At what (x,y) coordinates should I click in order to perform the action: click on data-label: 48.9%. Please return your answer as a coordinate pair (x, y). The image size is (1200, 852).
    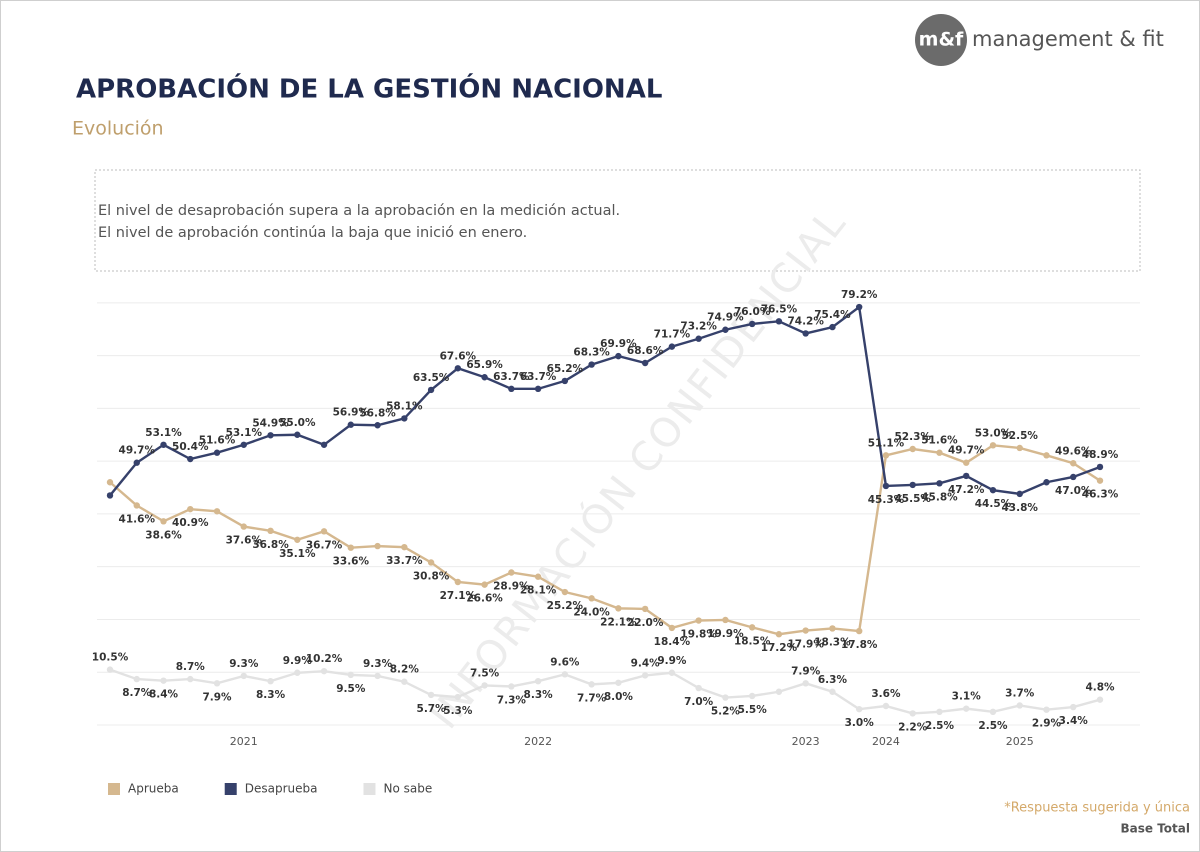
    Looking at the image, I should click on (1100, 455).